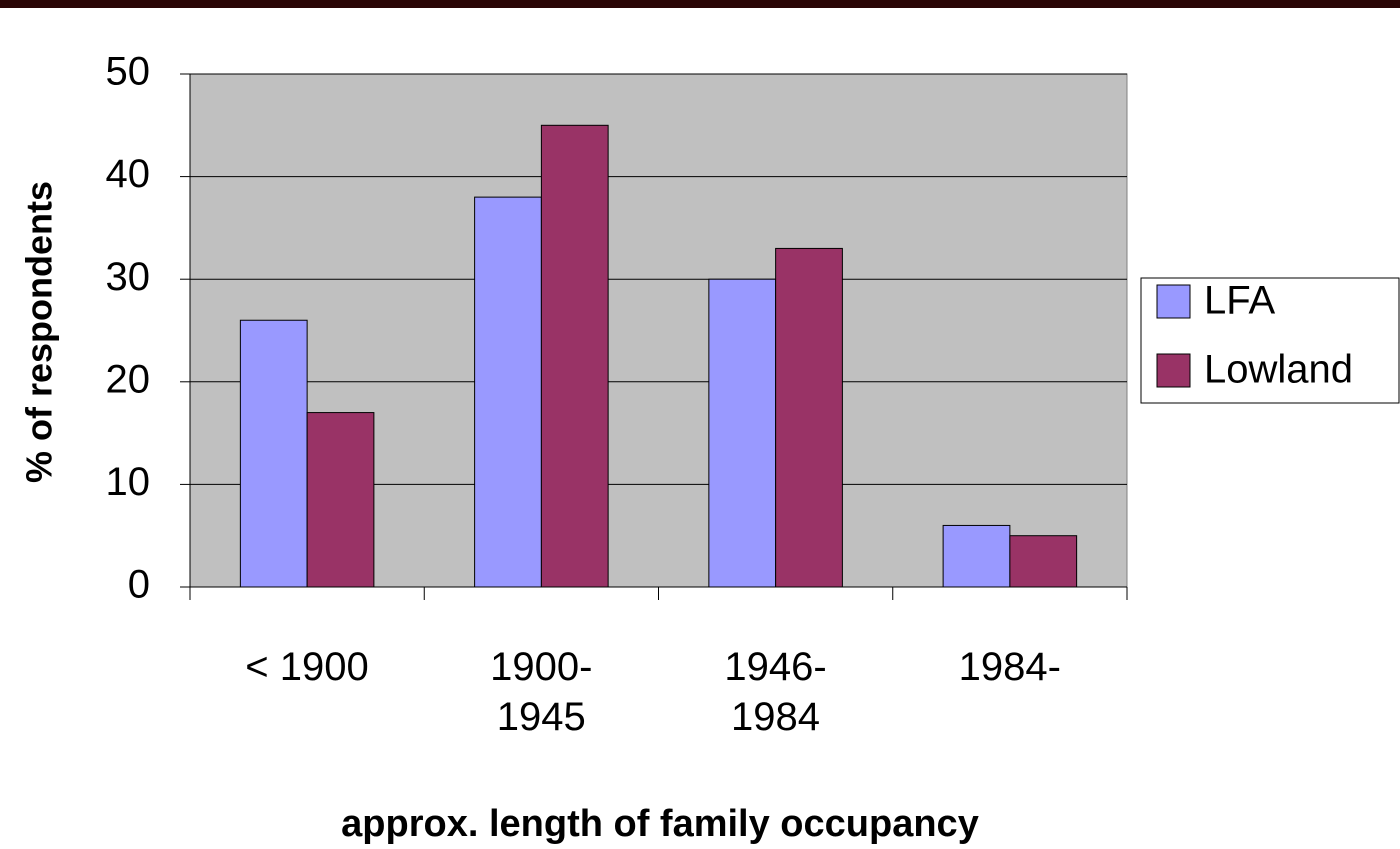 Image resolution: width=1400 pixels, height=849 pixels. Describe the element at coordinates (660, 824) in the screenshot. I see `x-axis-label: approx. length of family occupancy` at that location.